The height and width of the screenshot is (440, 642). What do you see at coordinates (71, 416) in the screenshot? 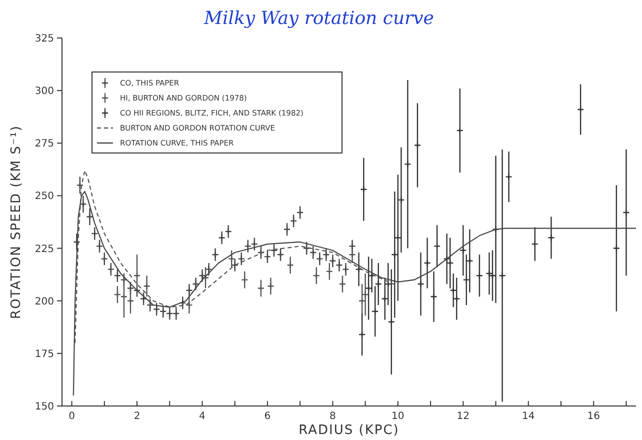
I see `x-tick-label: 0` at bounding box center [71, 416].